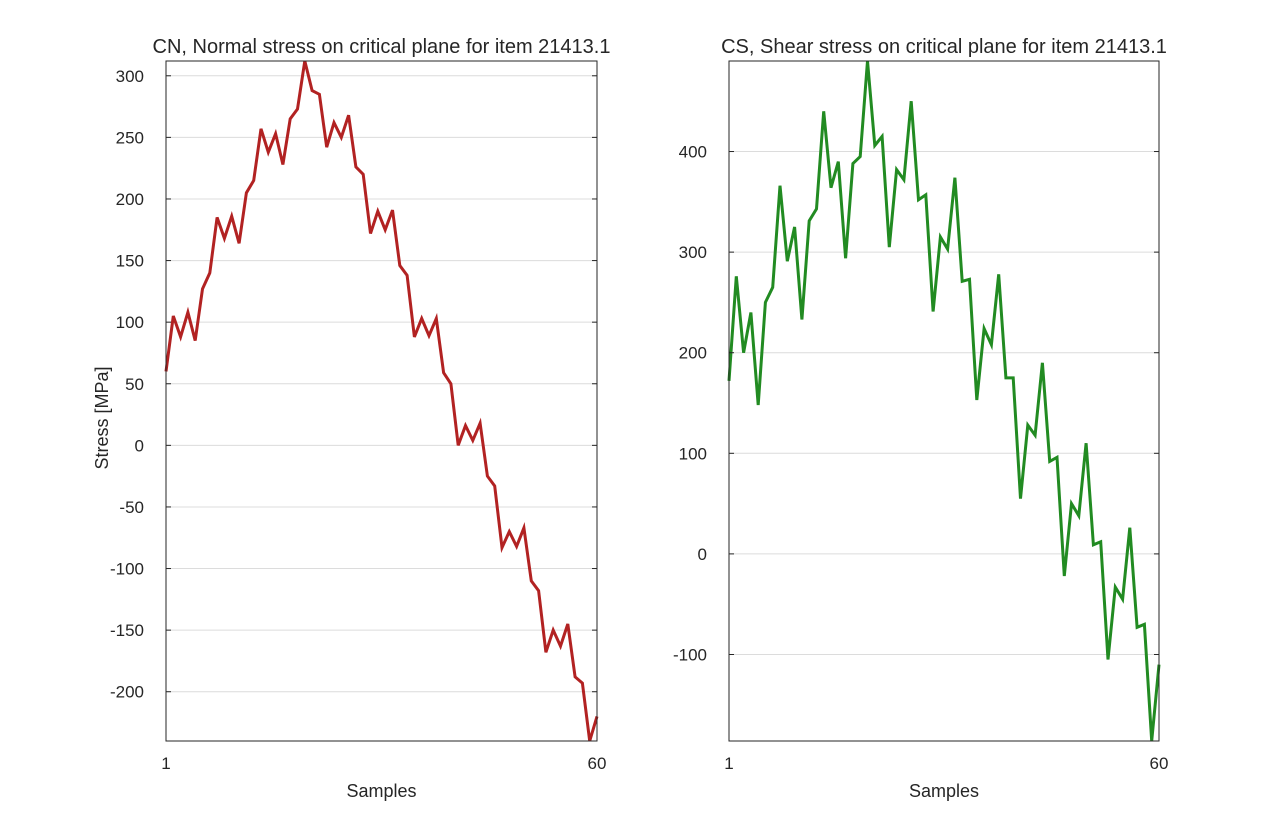 Image resolution: width=1280 pixels, height=833 pixels. I want to click on normal-stress-y-tick-label: 200, so click(130, 199).